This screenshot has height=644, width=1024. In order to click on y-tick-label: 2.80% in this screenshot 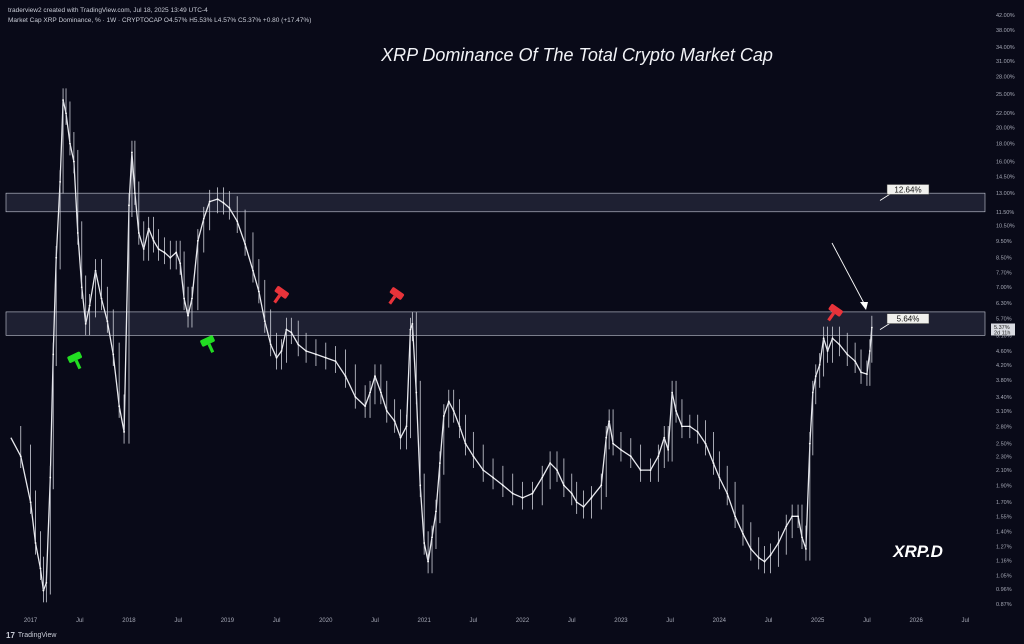, I will do `click(1004, 427)`.